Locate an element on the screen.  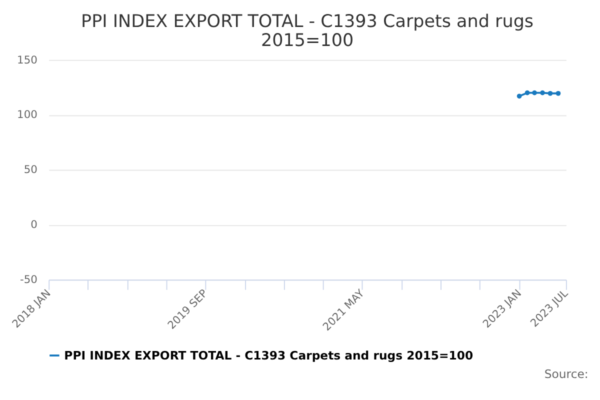
chart-title: PPI INDEX EXPORT TOTAL - C1393 Carpets and rugs 2015=100 is located at coordinates (307, 32).